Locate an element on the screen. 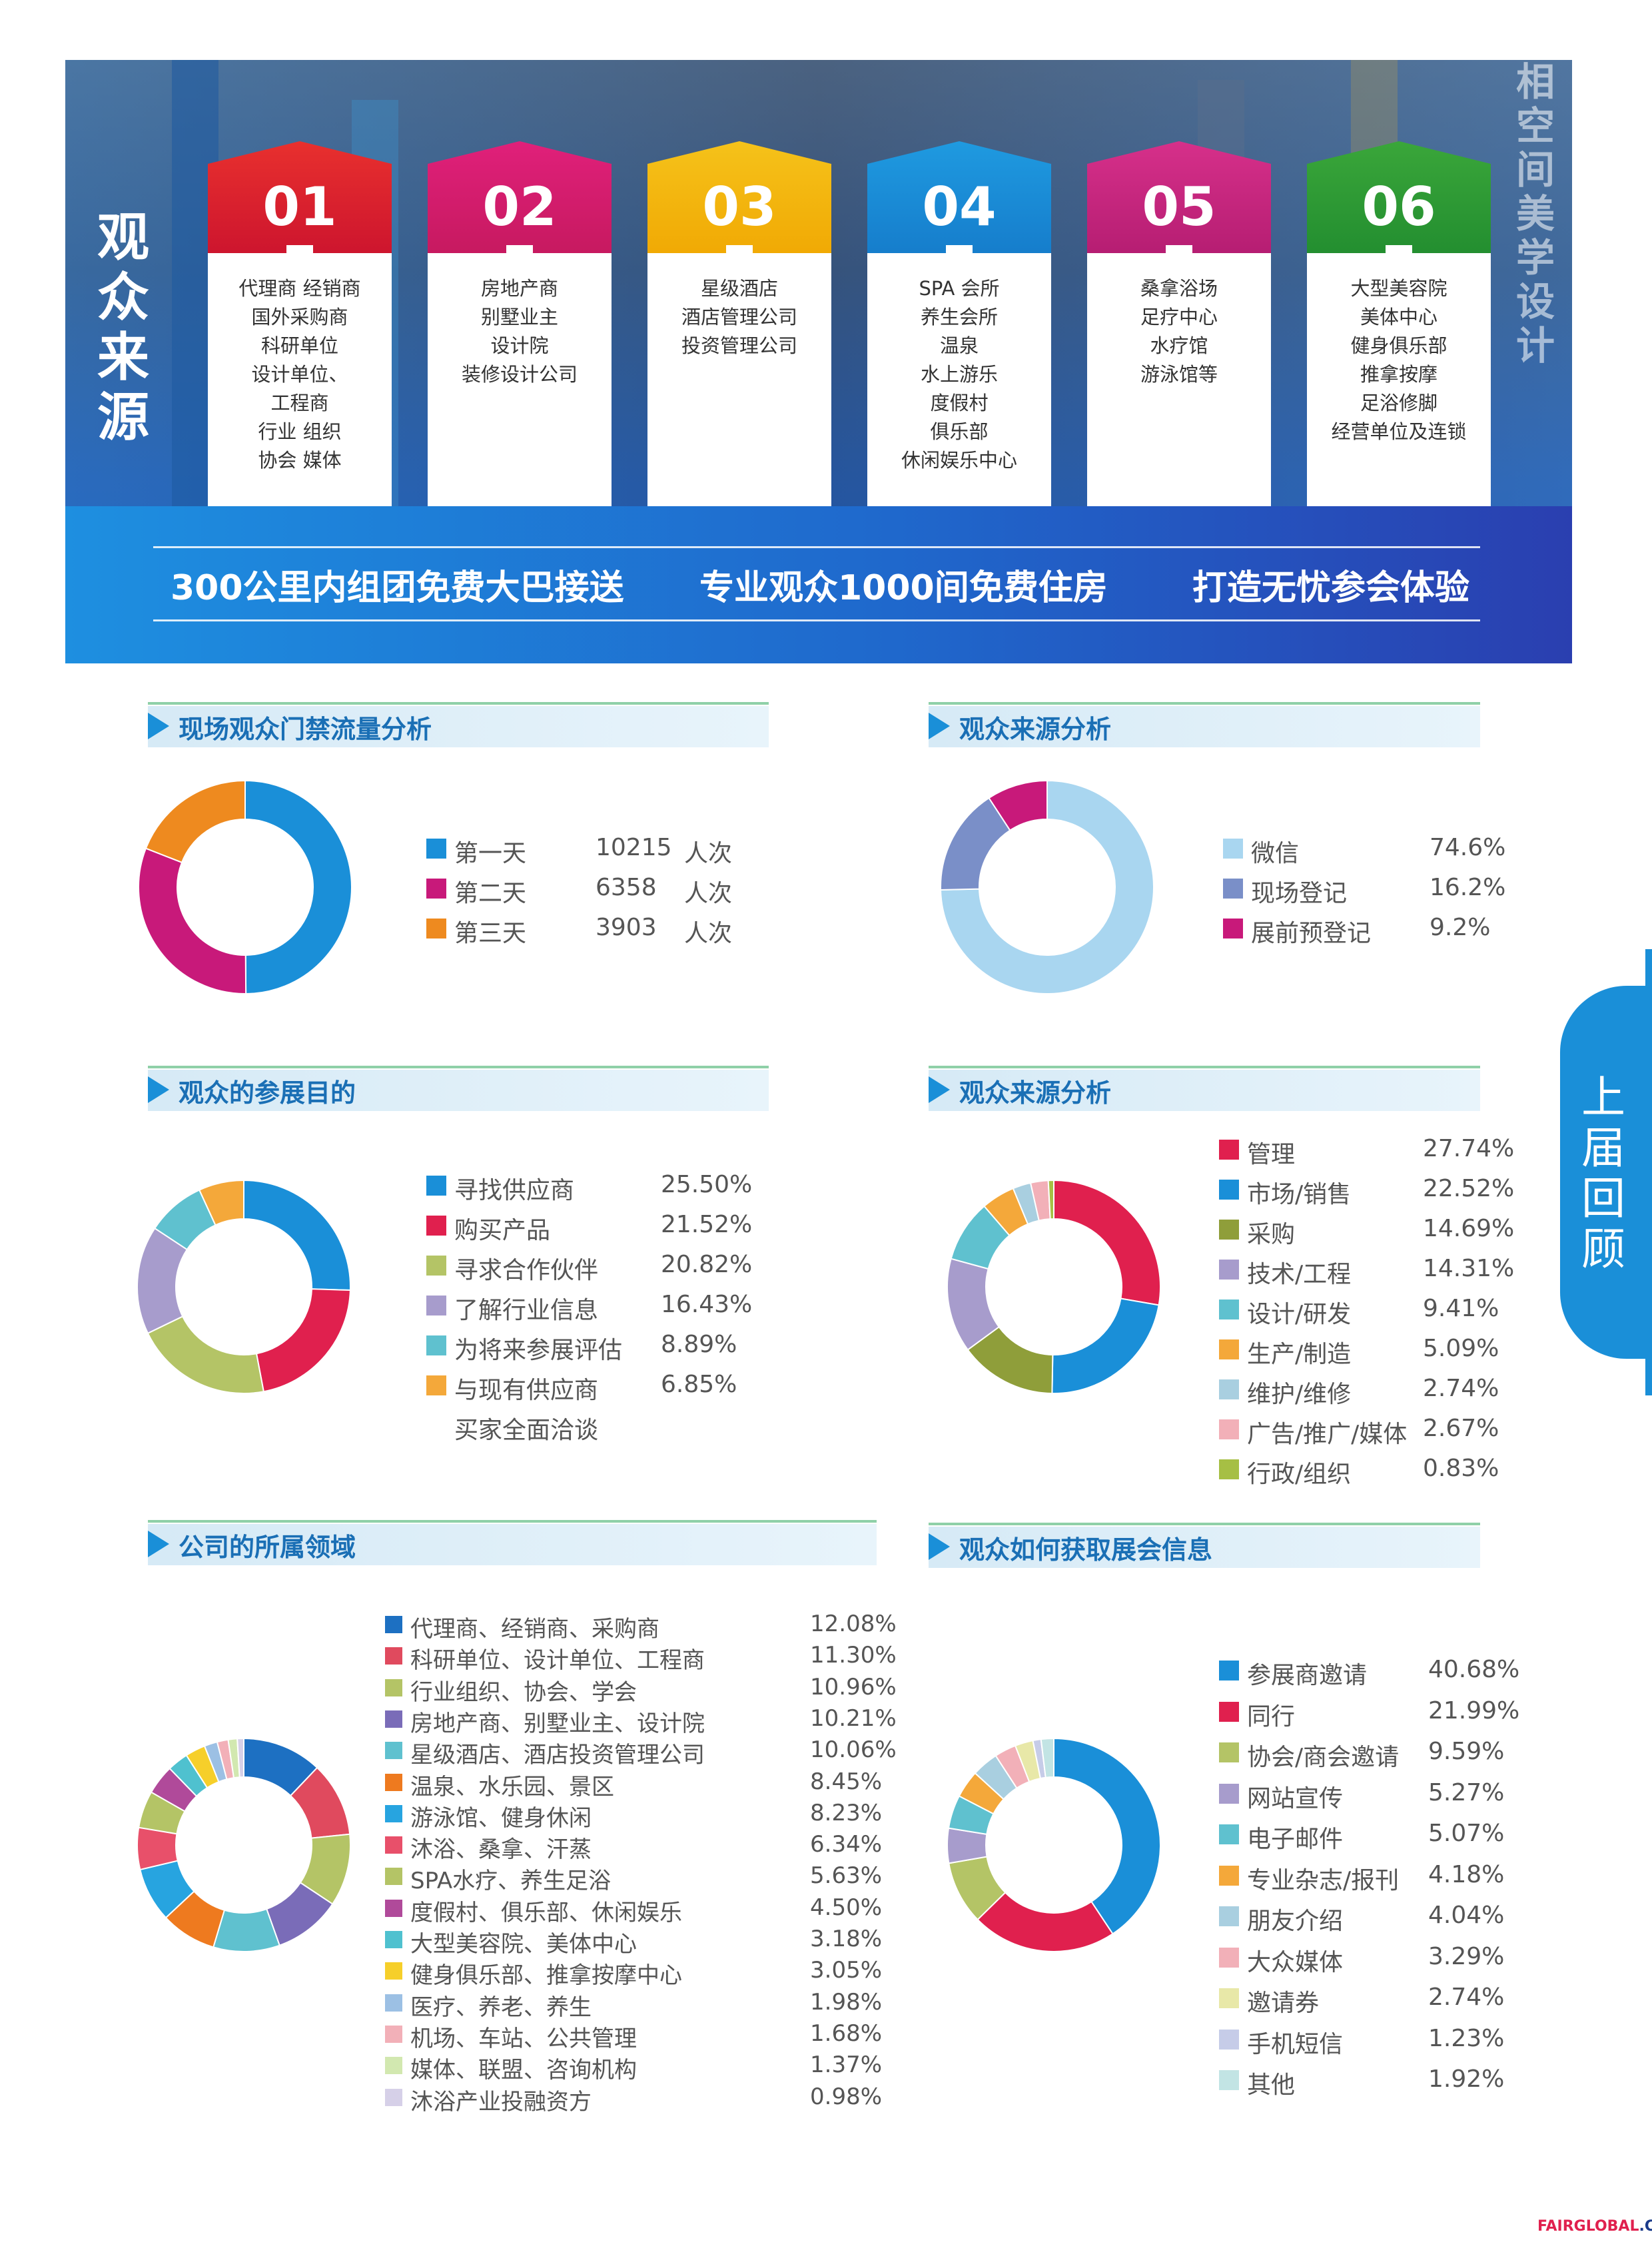 The width and height of the screenshot is (1652, 2242). card-number: 06 is located at coordinates (1399, 207).